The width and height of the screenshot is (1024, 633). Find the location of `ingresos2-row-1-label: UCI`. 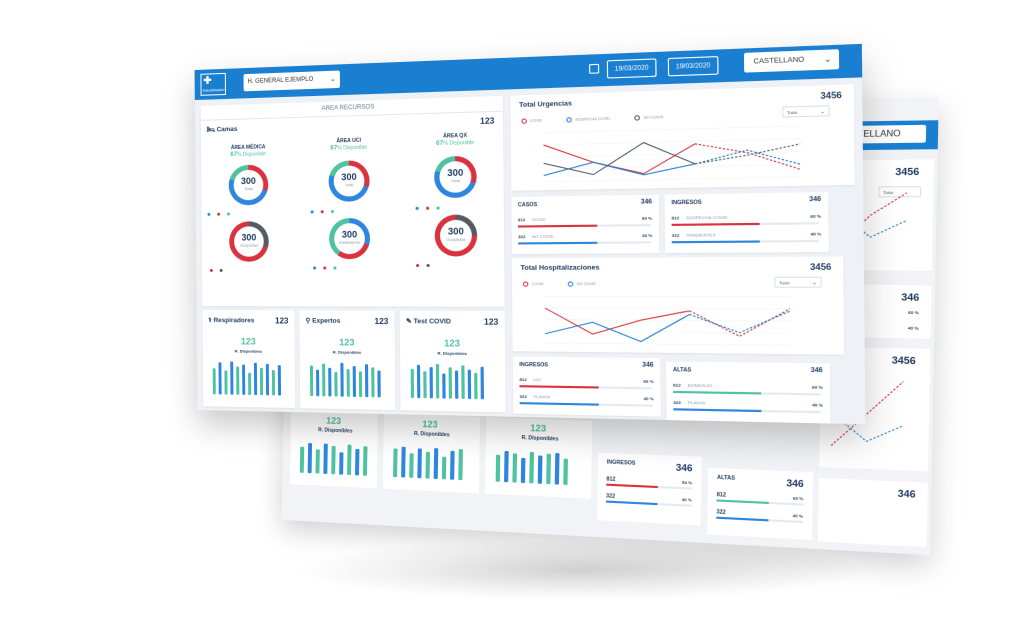

ingresos2-row-1-label: UCI is located at coordinates (537, 379).